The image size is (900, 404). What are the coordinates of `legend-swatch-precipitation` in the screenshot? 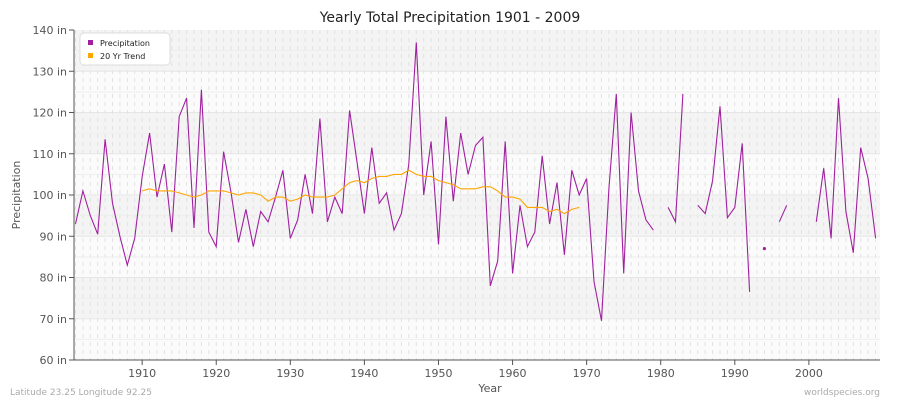 It's located at (90, 42).